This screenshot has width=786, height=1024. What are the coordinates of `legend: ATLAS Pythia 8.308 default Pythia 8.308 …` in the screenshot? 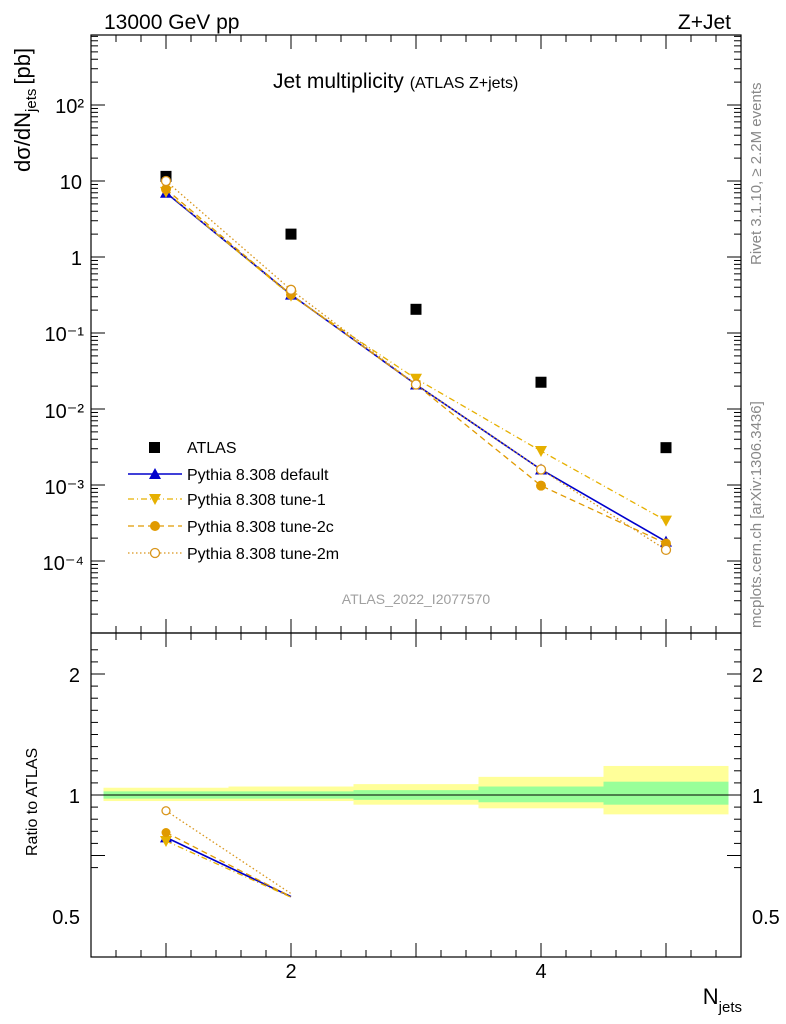 It's located at (233, 501).